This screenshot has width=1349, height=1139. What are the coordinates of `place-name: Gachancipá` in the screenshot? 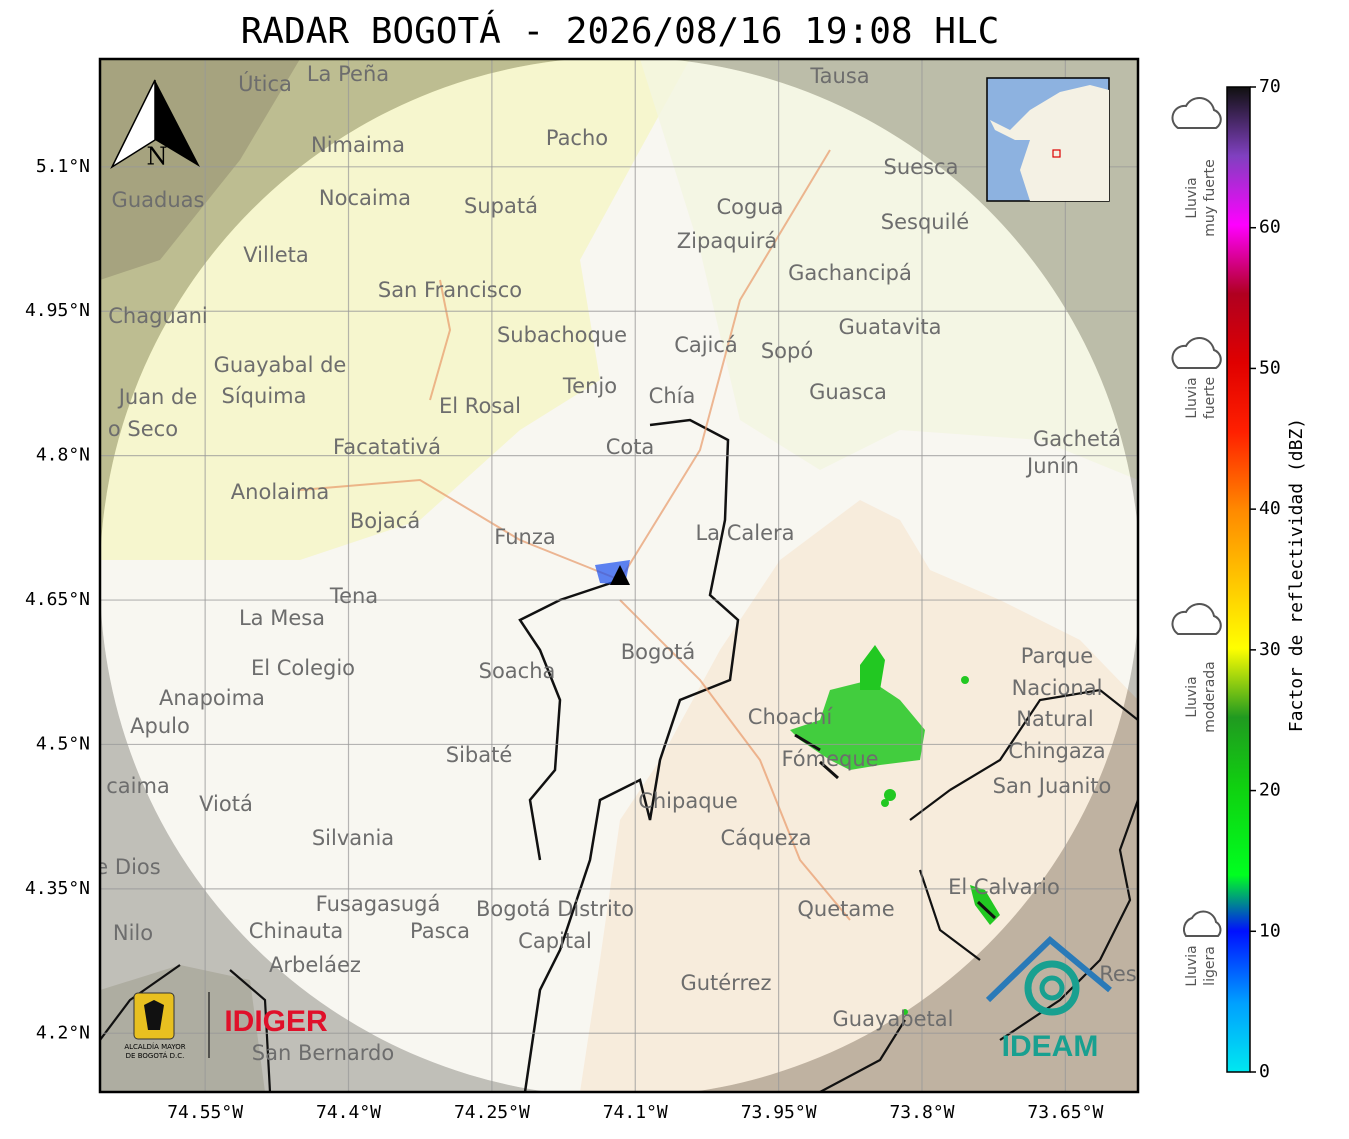 It's located at (850, 273).